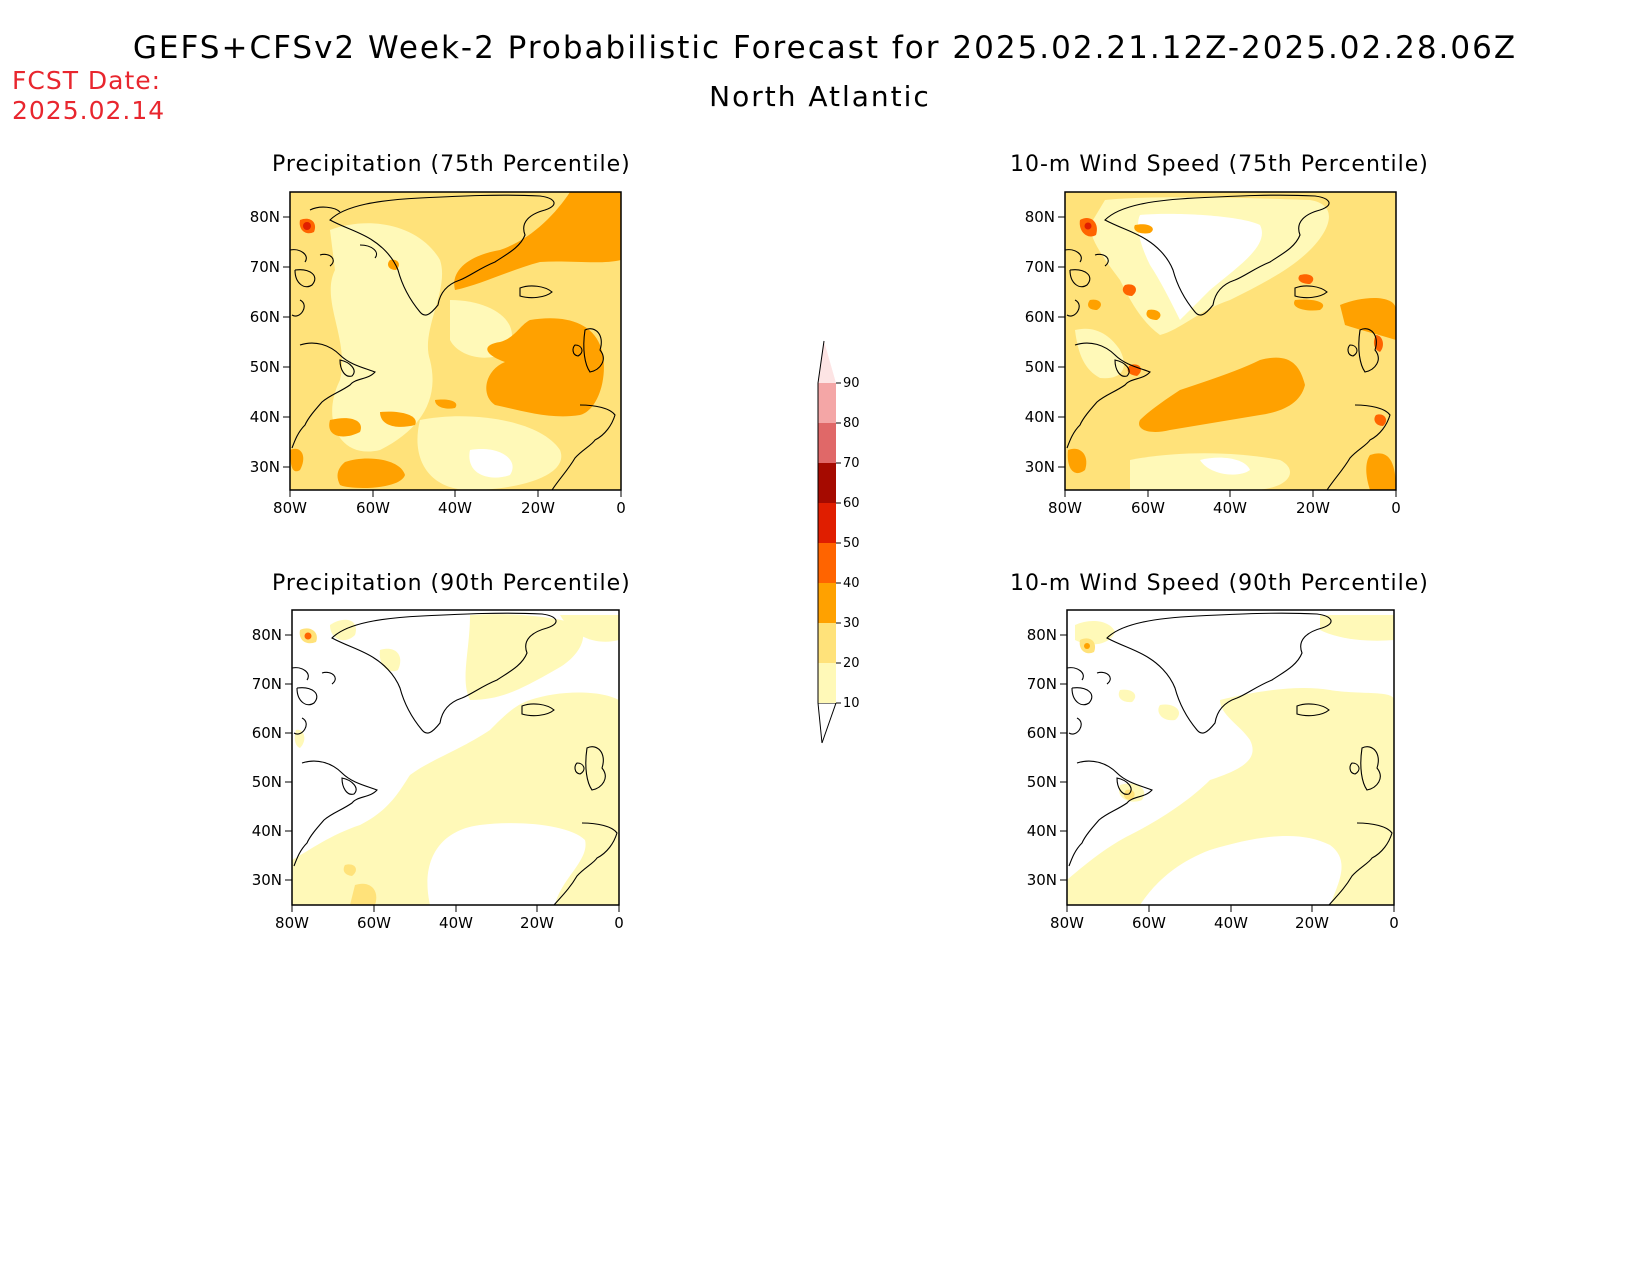  I want to click on panel-title-precip-90: Precipitation (90th Percentile), so click(451, 583).